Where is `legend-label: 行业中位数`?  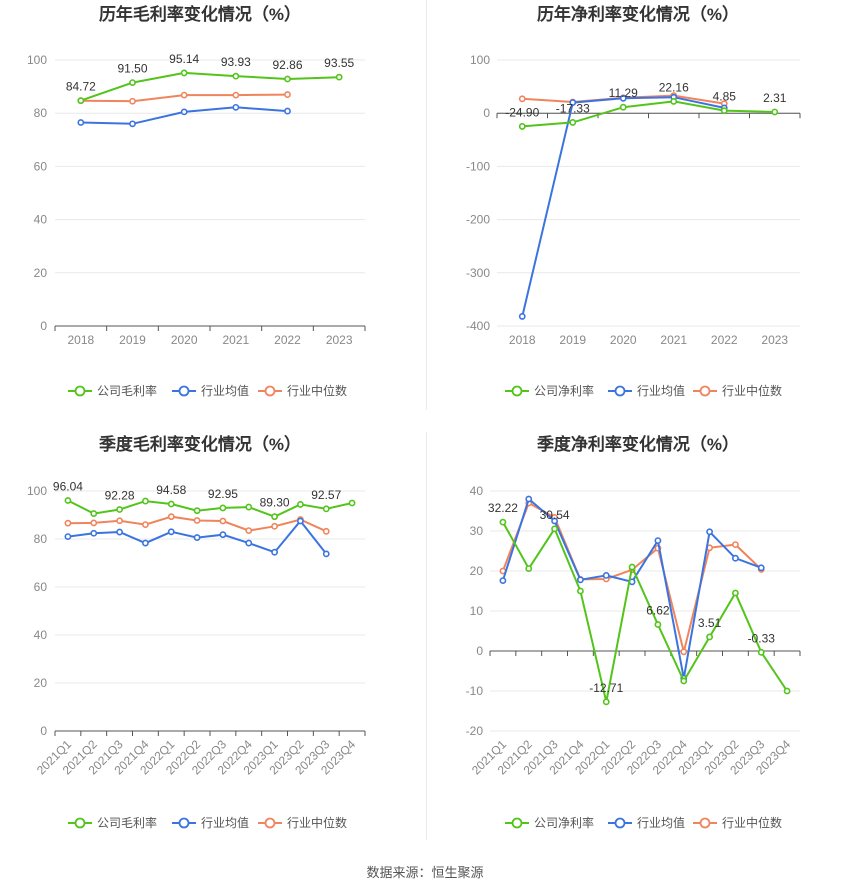 legend-label: 行业中位数 is located at coordinates (317, 822).